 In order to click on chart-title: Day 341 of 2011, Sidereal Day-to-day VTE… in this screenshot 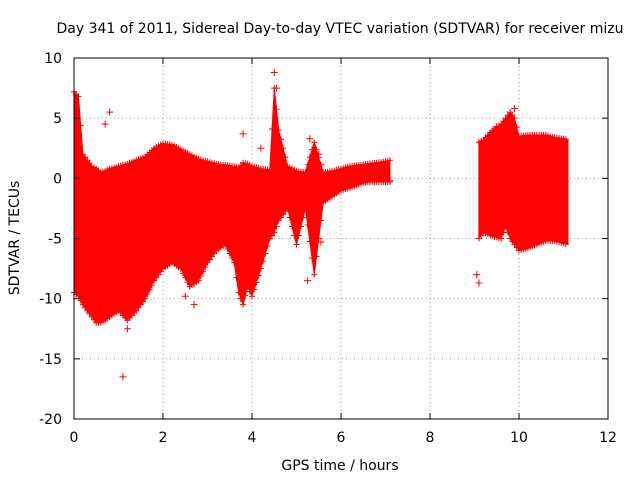, I will do `click(340, 29)`.